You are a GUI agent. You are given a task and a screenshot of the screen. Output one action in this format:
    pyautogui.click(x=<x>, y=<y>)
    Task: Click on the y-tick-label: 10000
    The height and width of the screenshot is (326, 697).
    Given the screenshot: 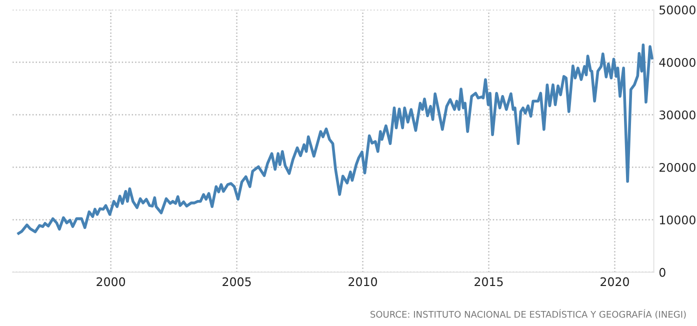 What is the action you would take?
    pyautogui.click(x=678, y=219)
    